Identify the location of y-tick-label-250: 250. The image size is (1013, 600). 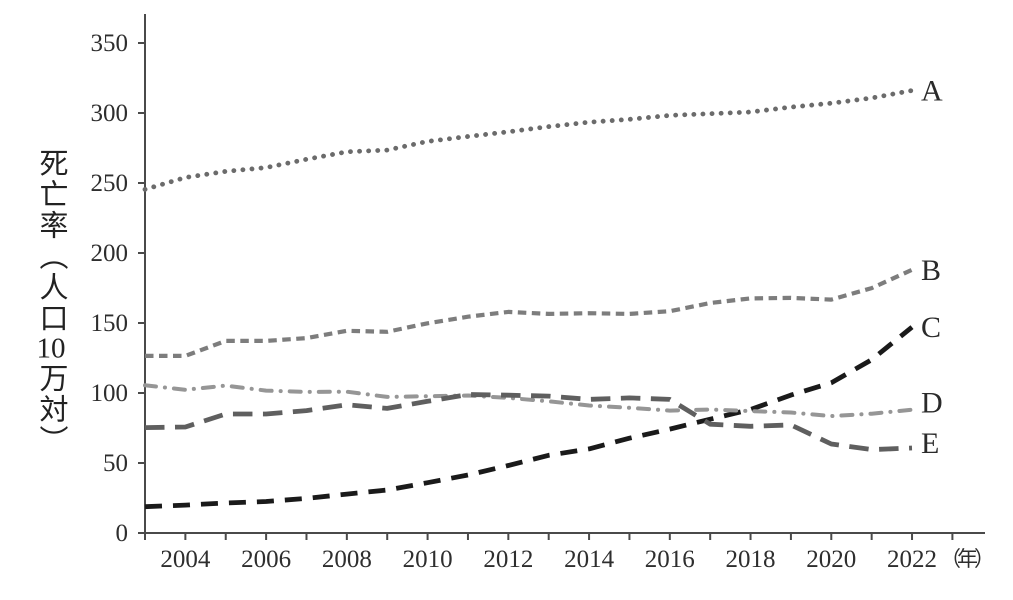
(110, 183).